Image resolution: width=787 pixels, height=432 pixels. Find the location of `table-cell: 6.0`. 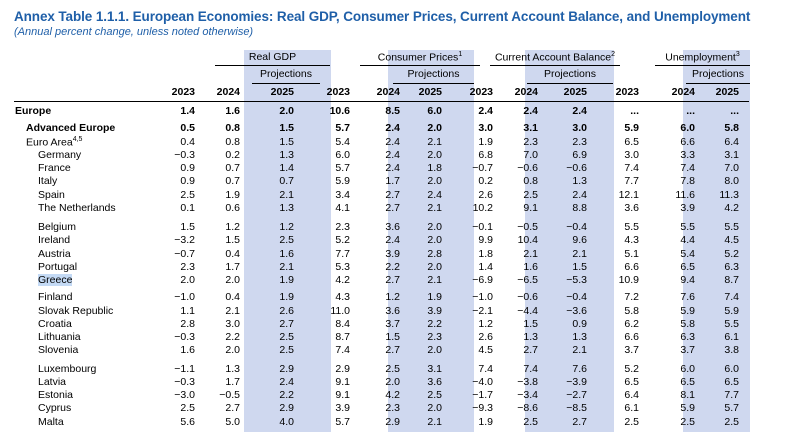

table-cell: 6.0 is located at coordinates (342, 155).